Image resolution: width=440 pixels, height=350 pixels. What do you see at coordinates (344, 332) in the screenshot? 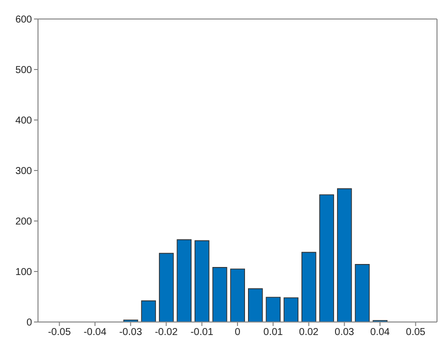
I see `x-tick-label: 0.03` at bounding box center [344, 332].